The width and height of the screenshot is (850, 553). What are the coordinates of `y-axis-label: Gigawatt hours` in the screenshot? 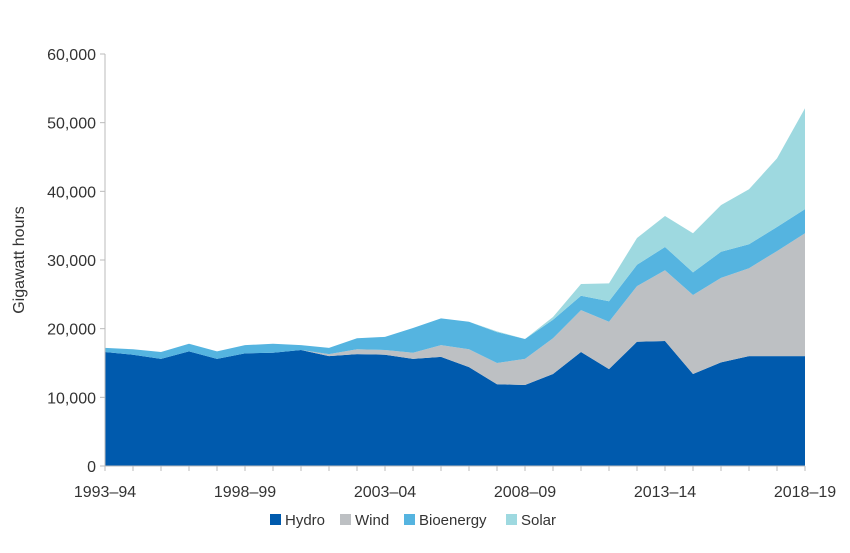 It's located at (19, 260).